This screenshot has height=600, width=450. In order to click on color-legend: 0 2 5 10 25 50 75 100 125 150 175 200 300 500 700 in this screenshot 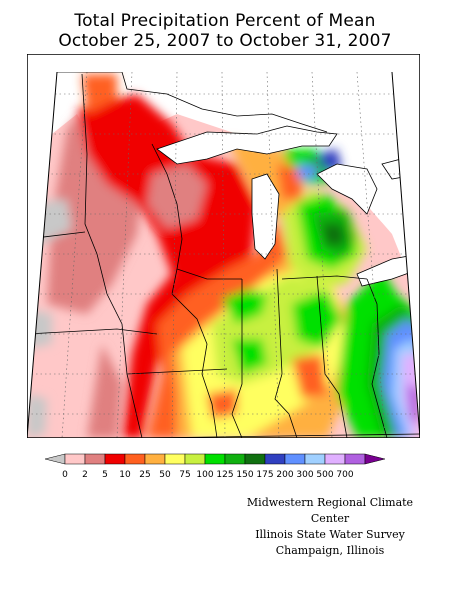, I will do `click(215, 466)`.